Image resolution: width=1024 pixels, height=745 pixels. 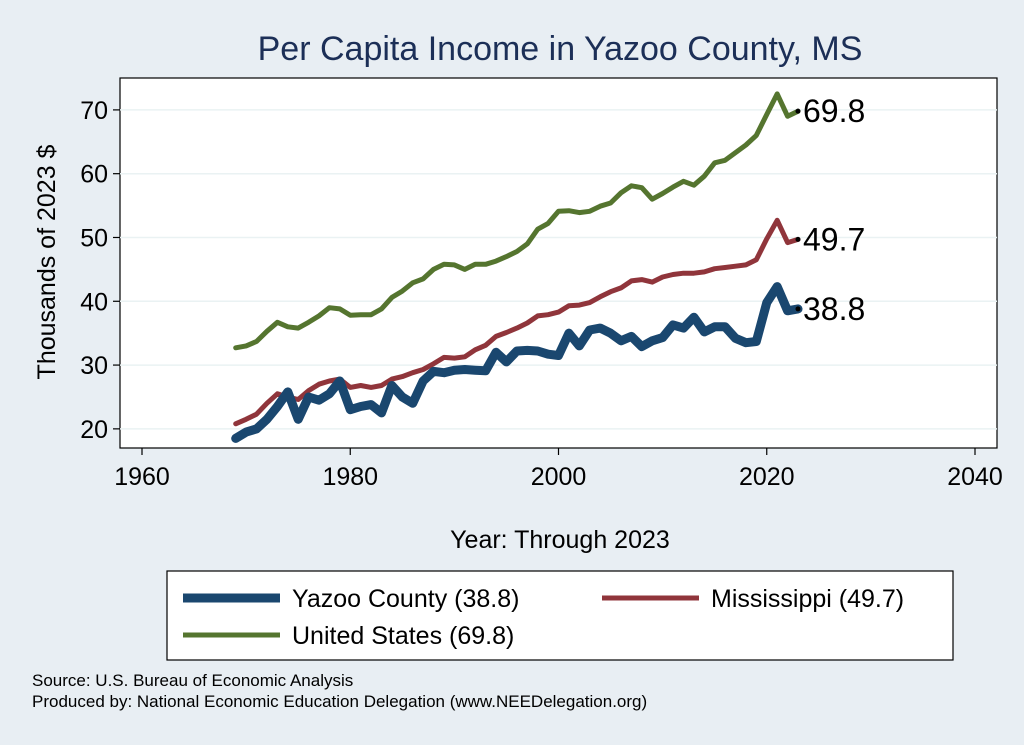 What do you see at coordinates (94, 238) in the screenshot?
I see `y-tick-label: 50` at bounding box center [94, 238].